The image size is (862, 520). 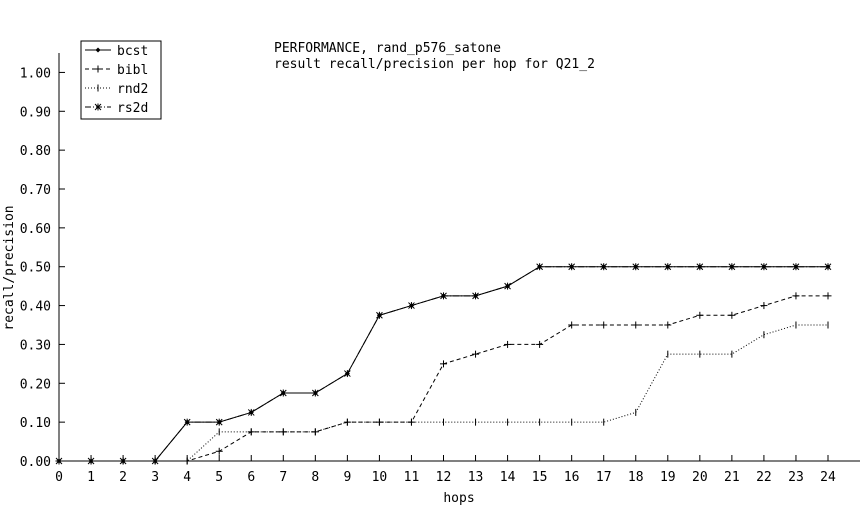 What do you see at coordinates (347, 477) in the screenshot?
I see `x-tick-label: 9` at bounding box center [347, 477].